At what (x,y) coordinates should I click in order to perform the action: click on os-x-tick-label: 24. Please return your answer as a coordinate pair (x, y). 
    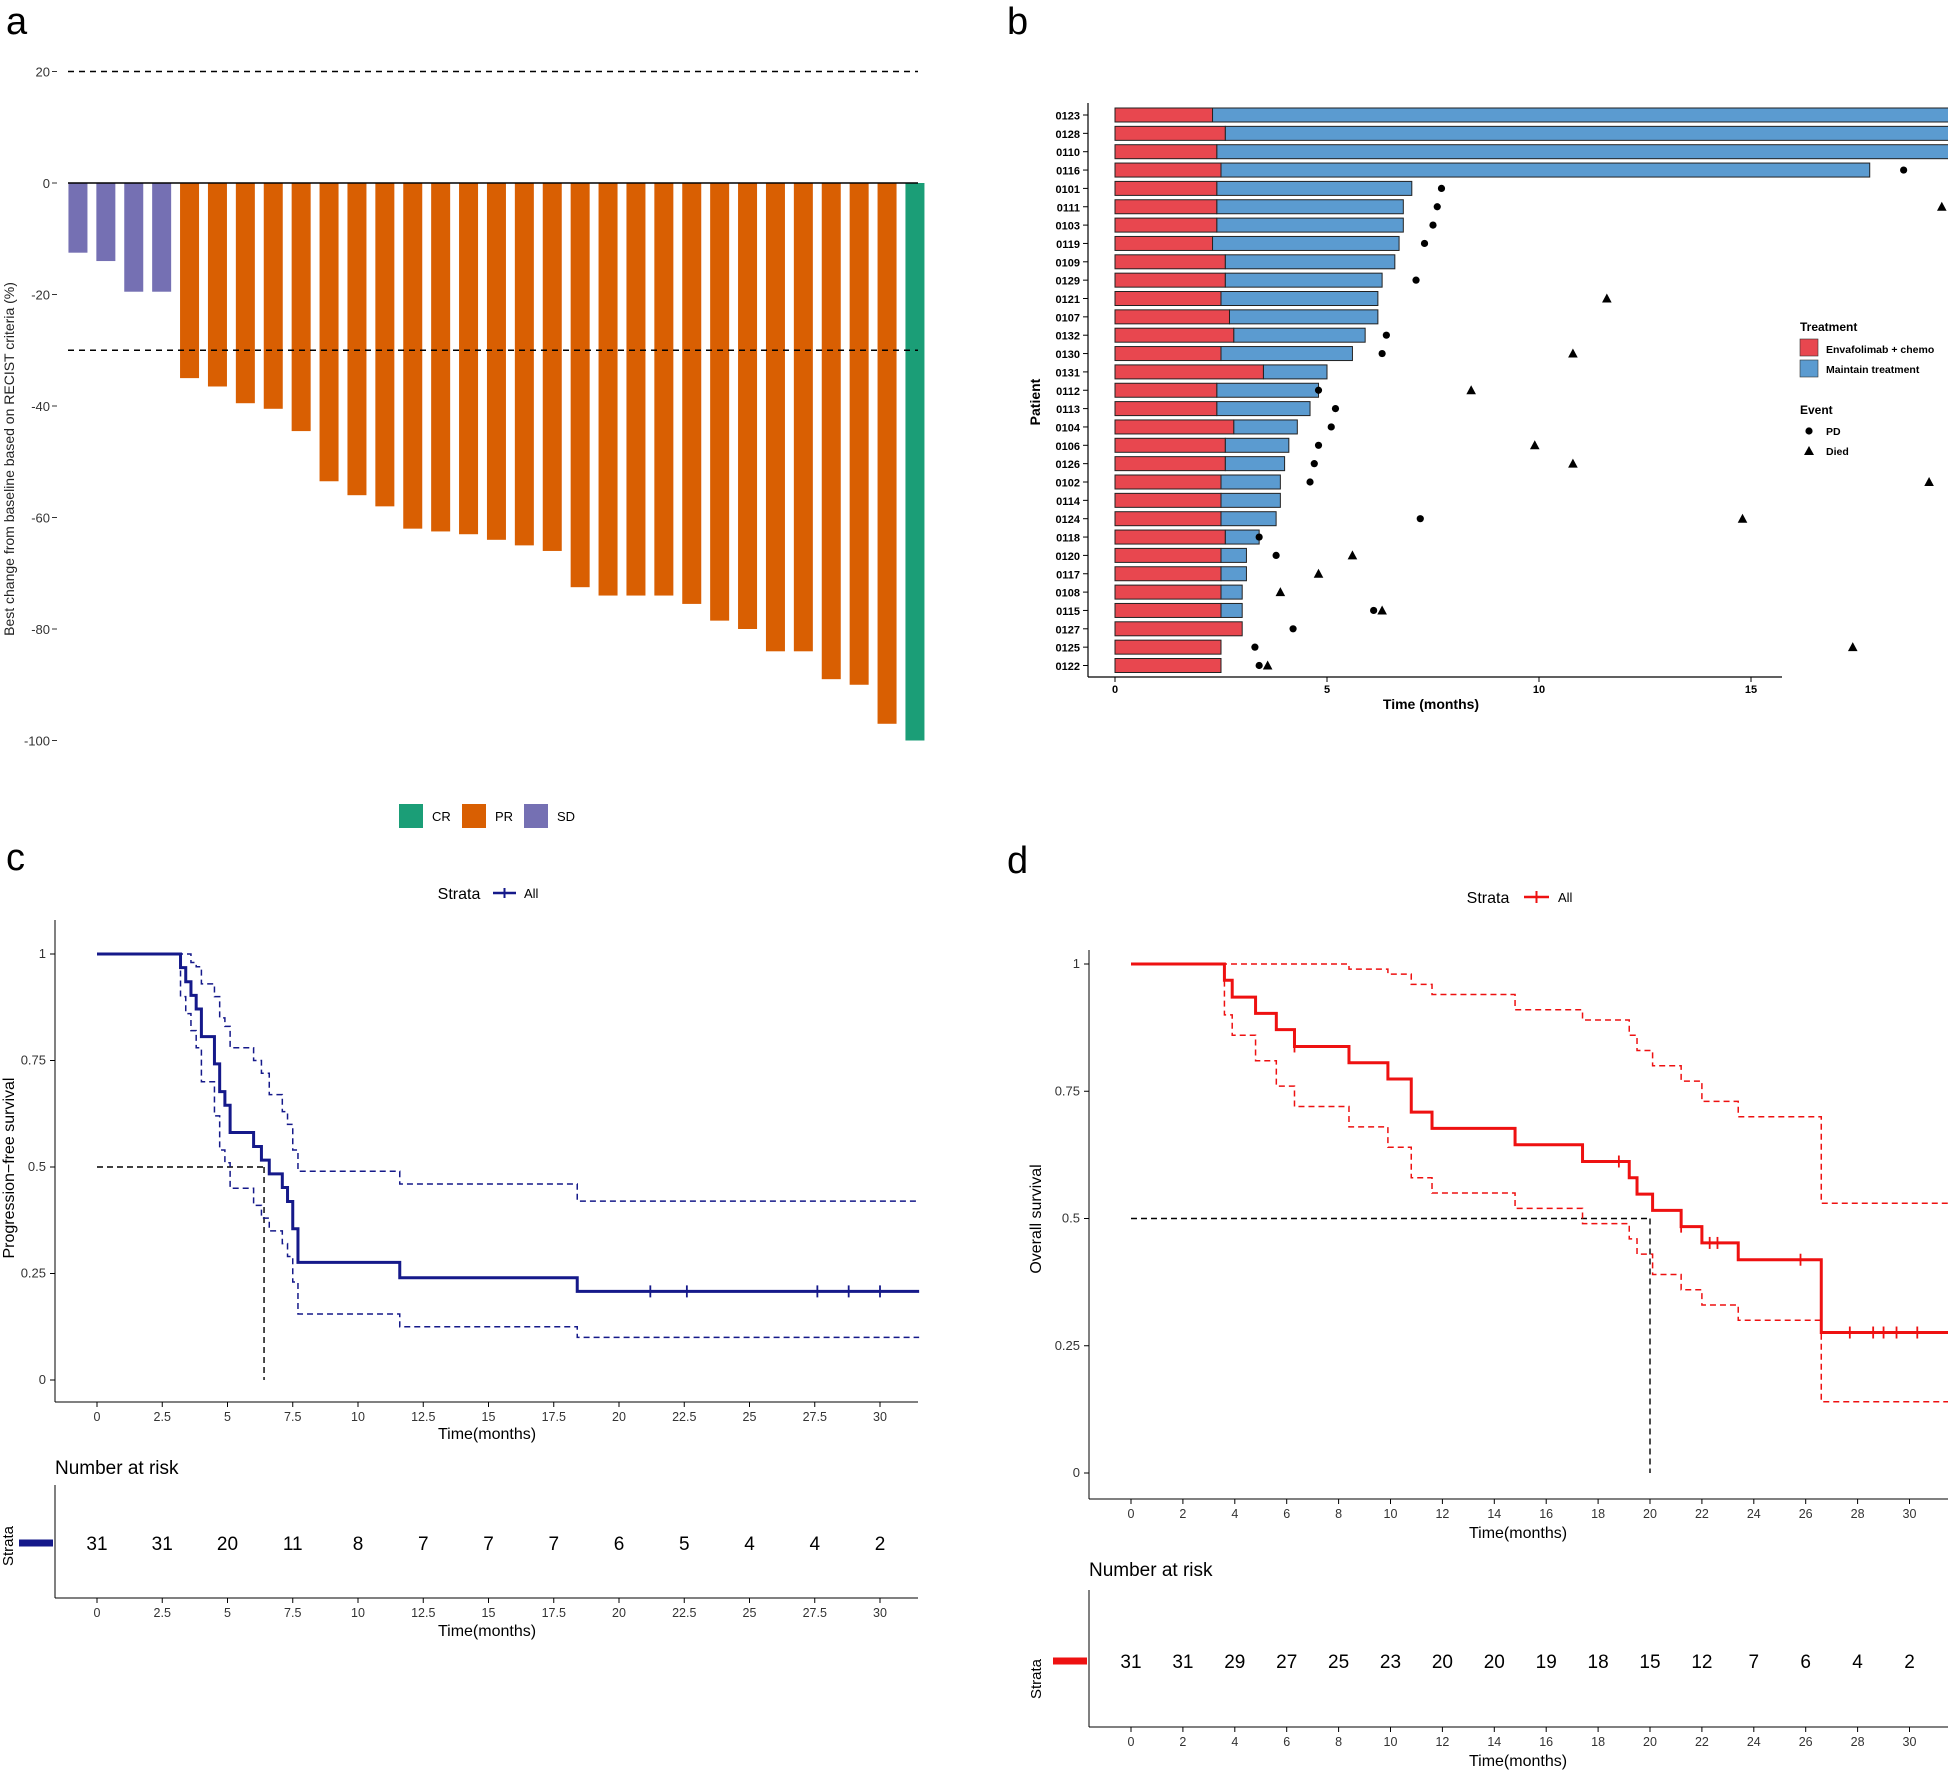
    Looking at the image, I should click on (1754, 1514).